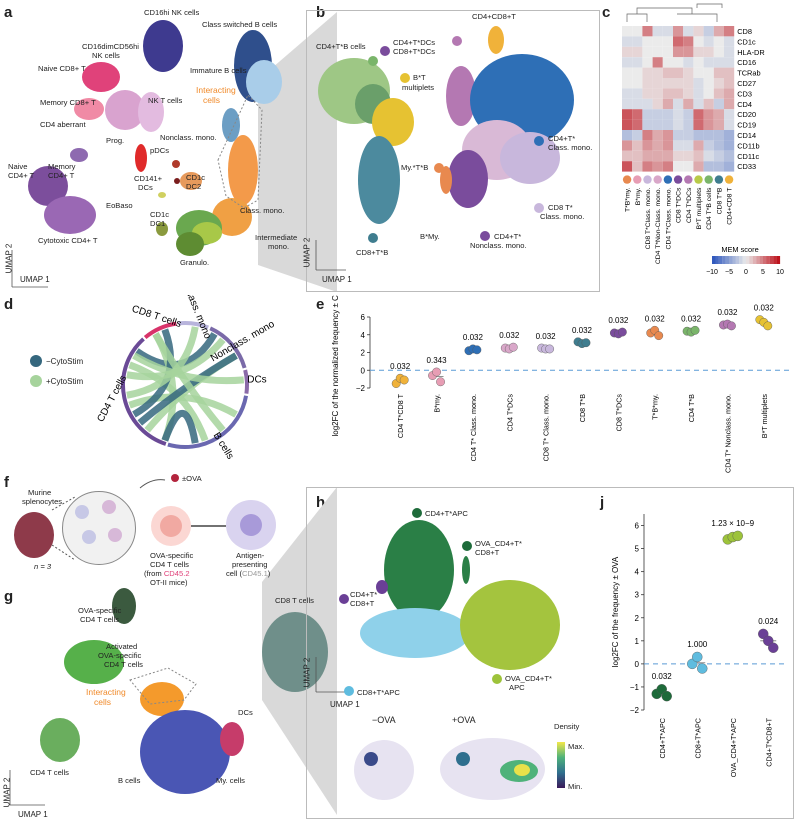 Image resolution: width=799 pixels, height=823 pixels. I want to click on label-i-plus-ova: +OVA, so click(464, 720).